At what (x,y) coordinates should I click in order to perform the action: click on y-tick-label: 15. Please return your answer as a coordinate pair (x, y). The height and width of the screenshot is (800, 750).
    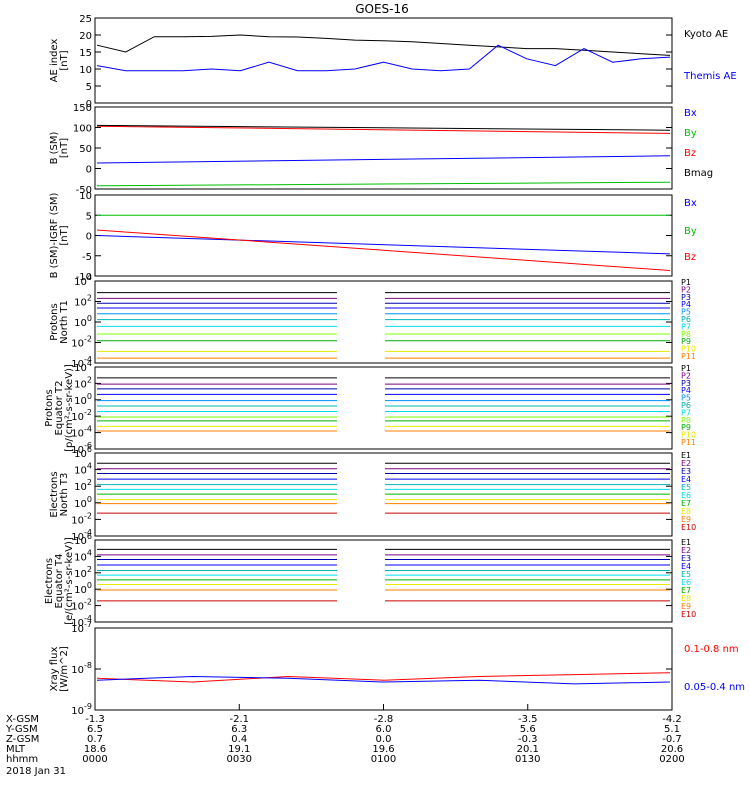
    Looking at the image, I should click on (85, 53).